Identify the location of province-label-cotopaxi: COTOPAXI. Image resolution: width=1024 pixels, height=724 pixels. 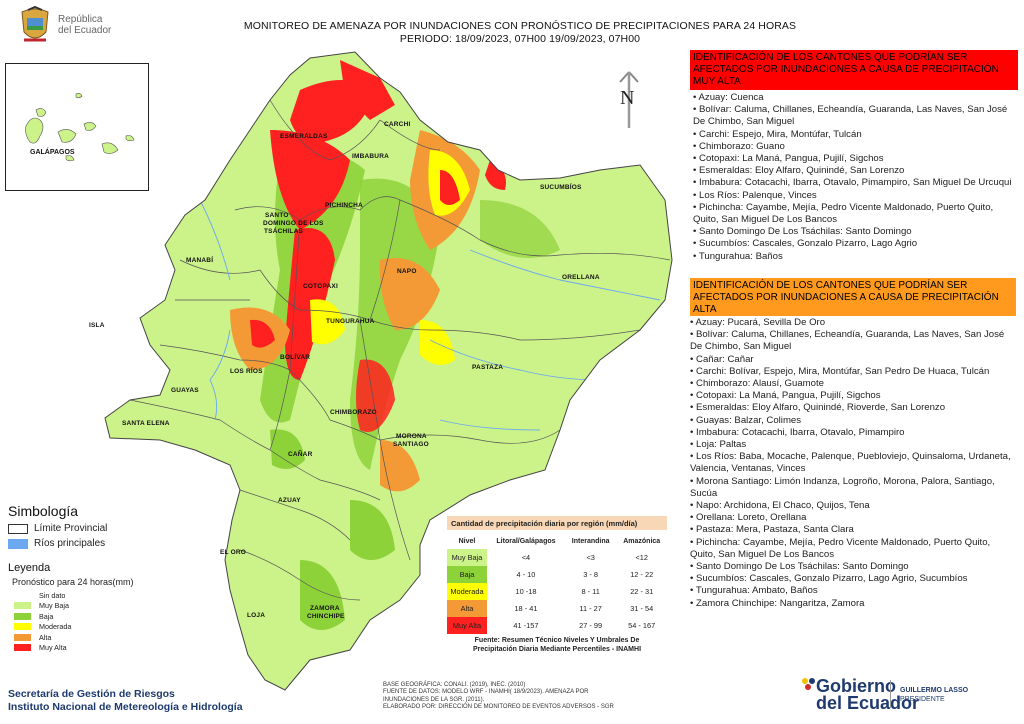
(320, 286).